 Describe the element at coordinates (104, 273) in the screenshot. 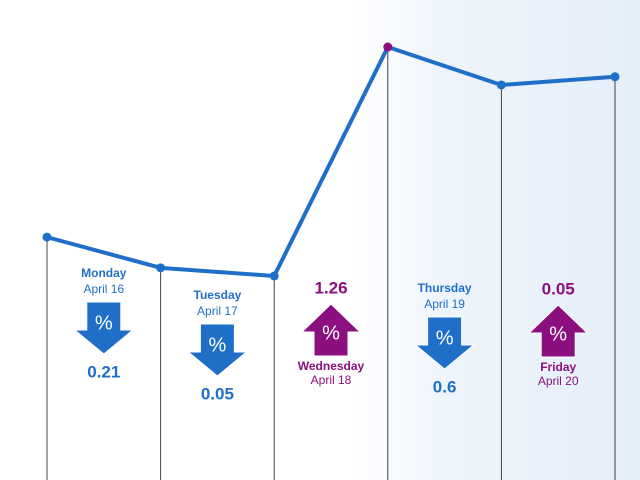

I see `day-label: Monday` at that location.